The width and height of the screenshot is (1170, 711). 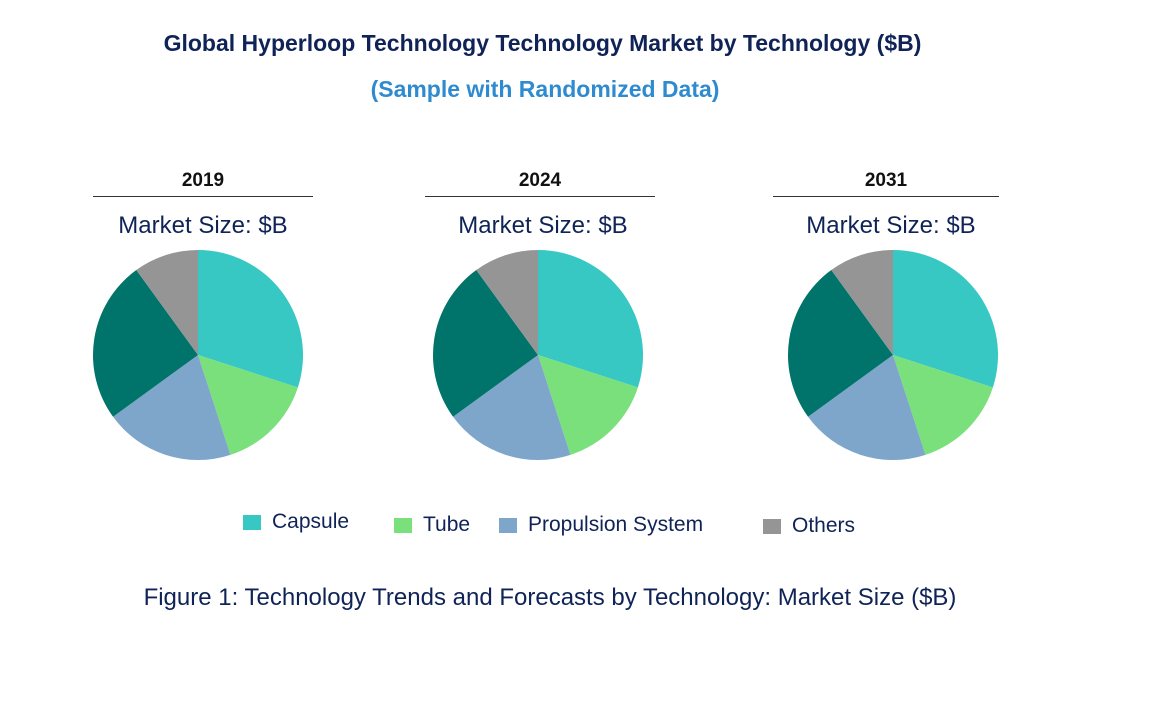 I want to click on pie-slice-2024-propulsion-system, so click(x=512, y=408).